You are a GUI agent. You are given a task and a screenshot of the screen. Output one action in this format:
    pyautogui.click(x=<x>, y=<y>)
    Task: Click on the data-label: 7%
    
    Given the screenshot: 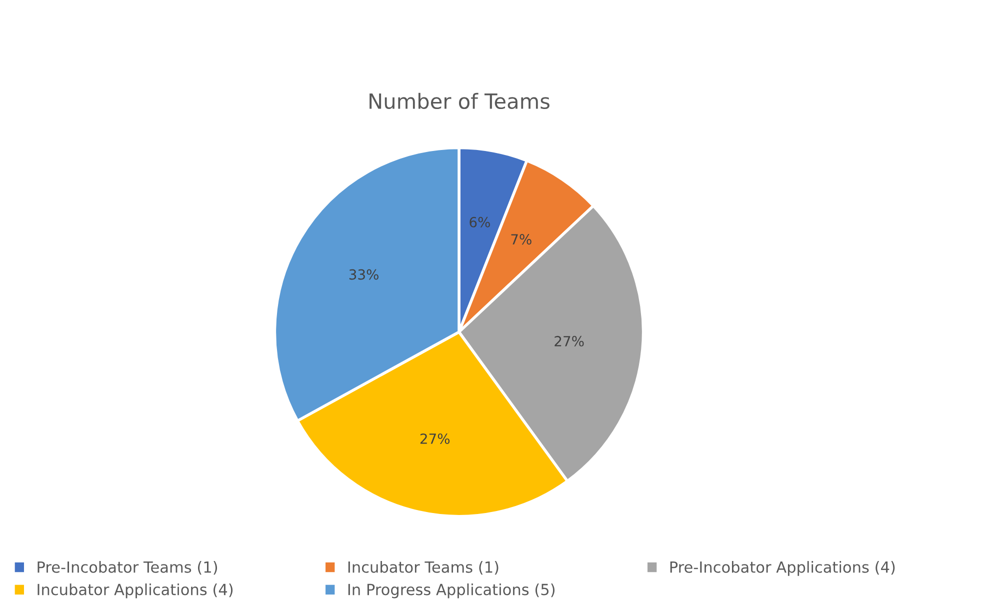 What is the action you would take?
    pyautogui.click(x=521, y=239)
    